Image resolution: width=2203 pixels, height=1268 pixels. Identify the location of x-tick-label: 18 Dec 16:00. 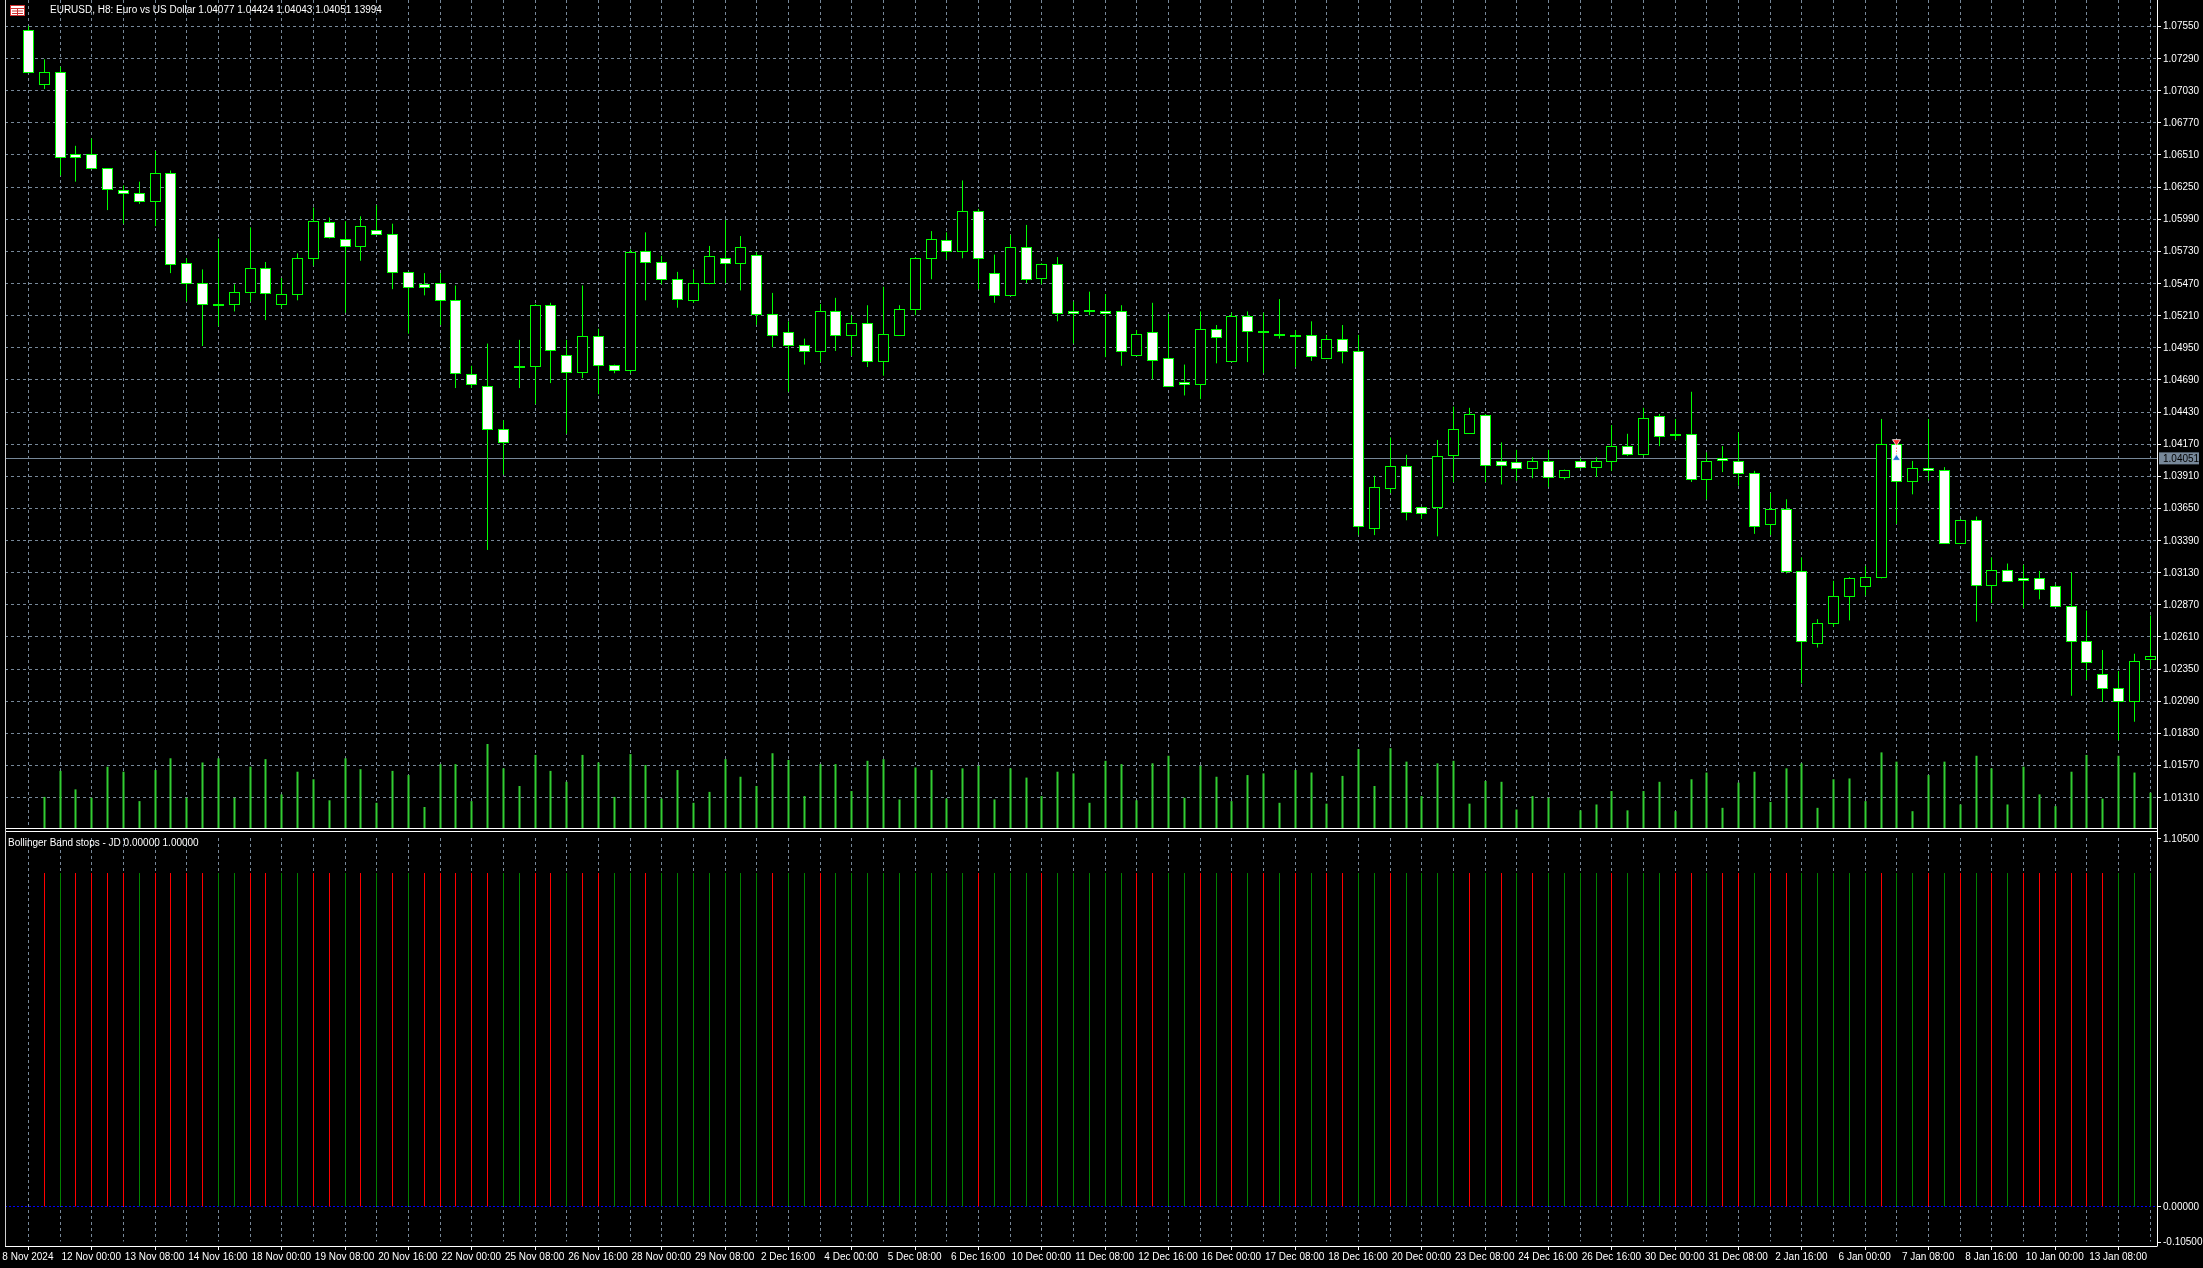
(1358, 1256).